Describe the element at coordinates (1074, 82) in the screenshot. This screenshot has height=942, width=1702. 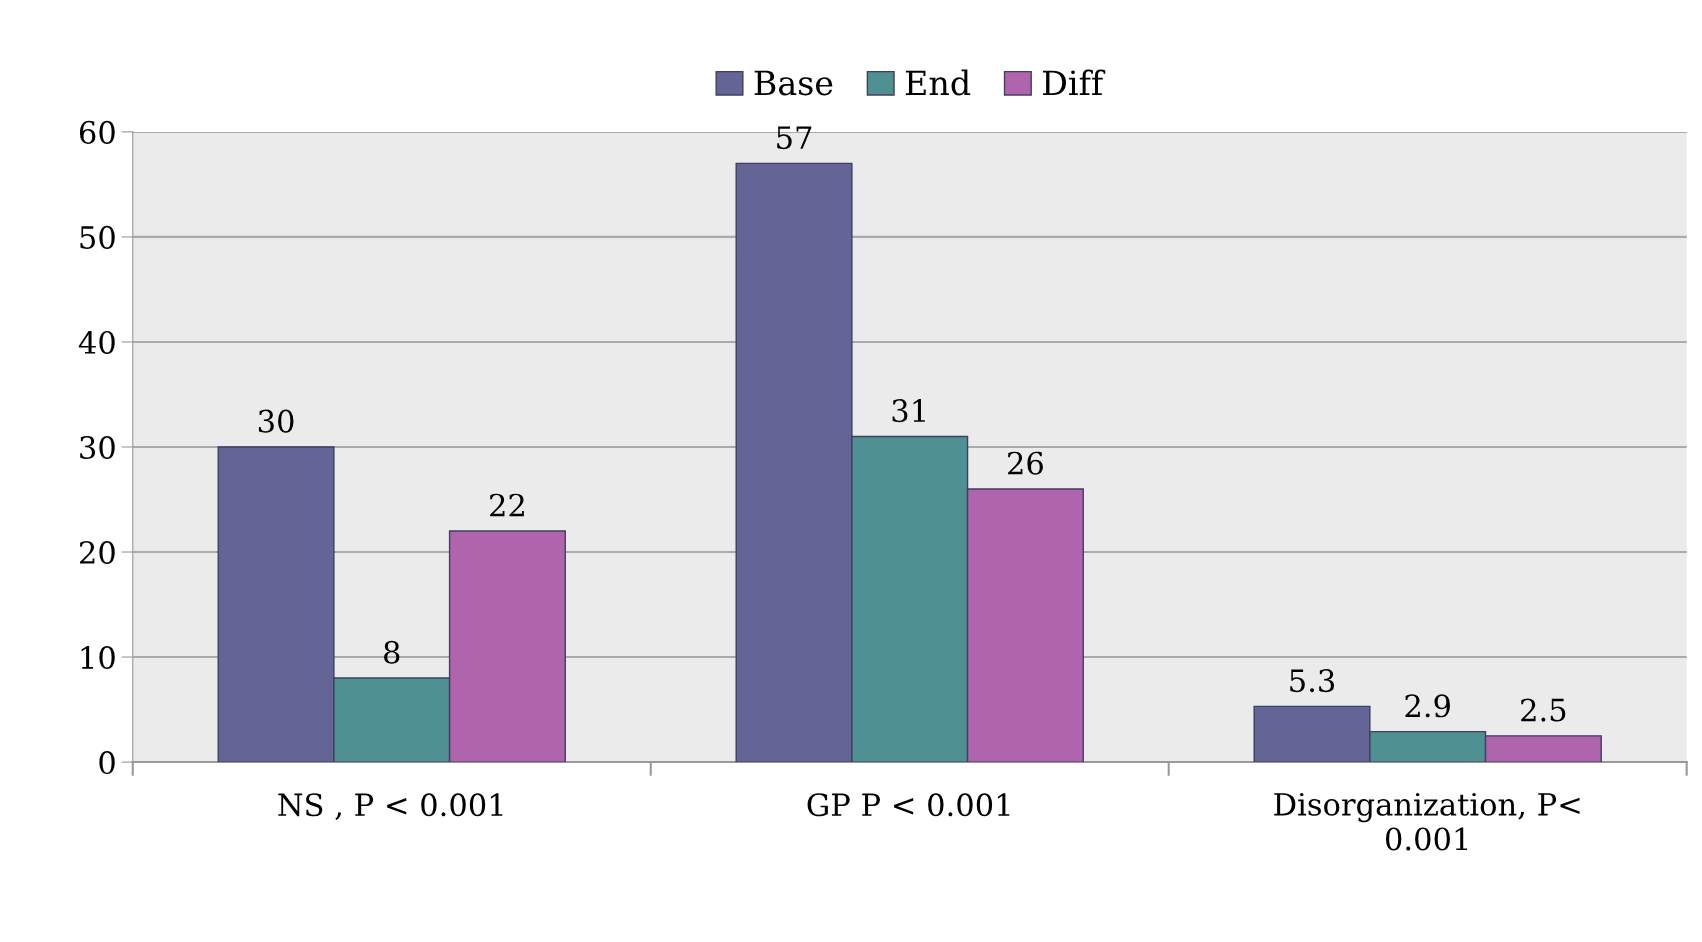
I see `legend-label: Diff` at that location.